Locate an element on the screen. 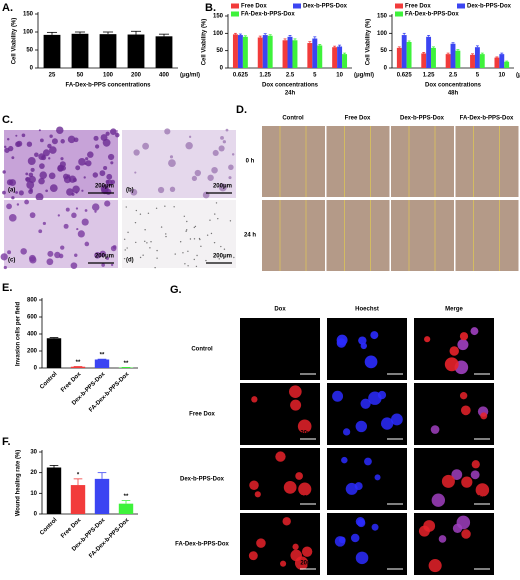 Image resolution: width=520 pixels, height=580 pixels. y-tick-label: 600 is located at coordinates (32, 318).